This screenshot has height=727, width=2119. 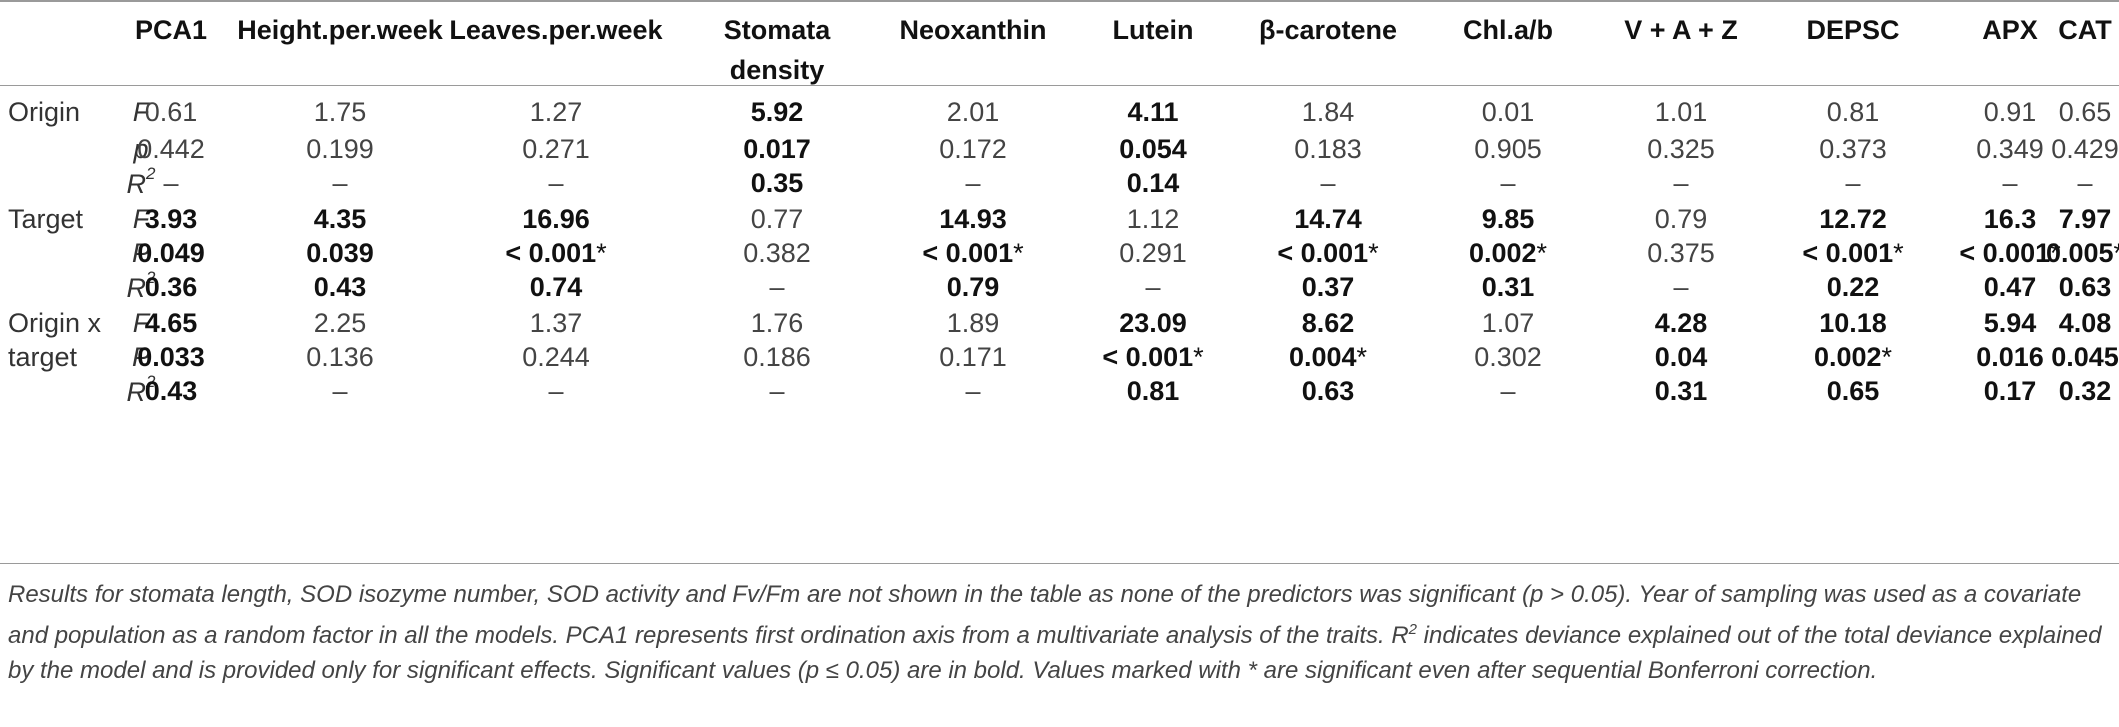 I want to click on table-cell: 0.373, so click(x=1853, y=149).